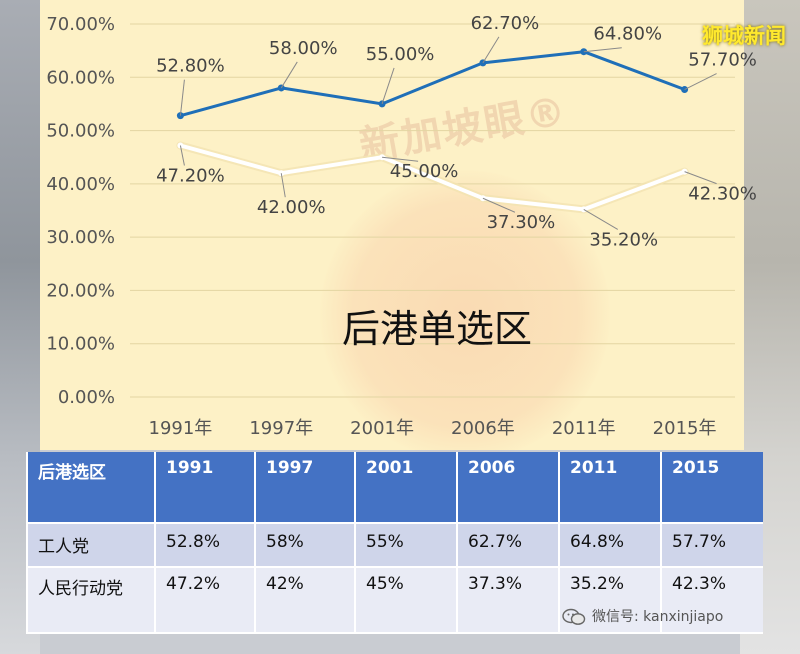  What do you see at coordinates (623, 239) in the screenshot?
I see `data-label: 35.20%` at bounding box center [623, 239].